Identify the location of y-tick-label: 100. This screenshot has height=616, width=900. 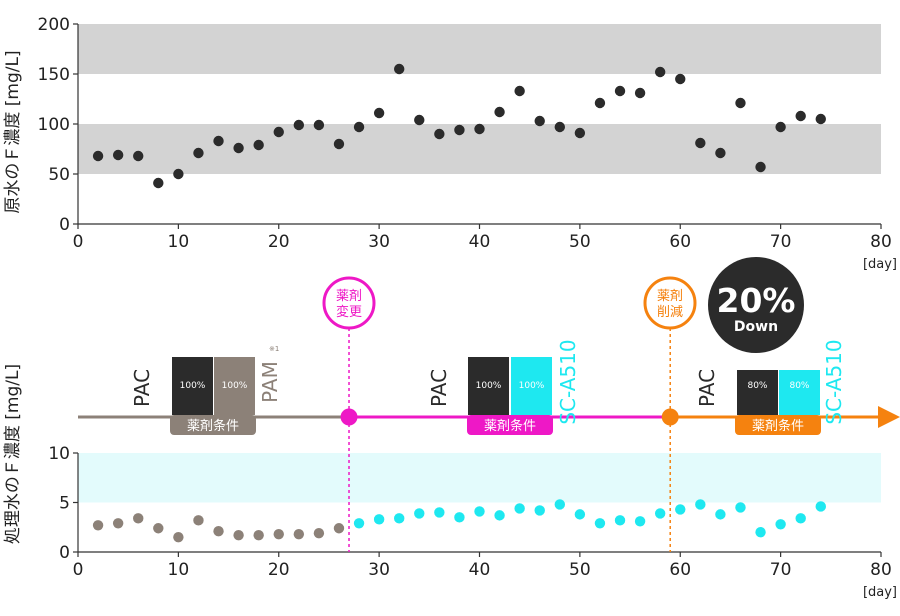
(54, 125).